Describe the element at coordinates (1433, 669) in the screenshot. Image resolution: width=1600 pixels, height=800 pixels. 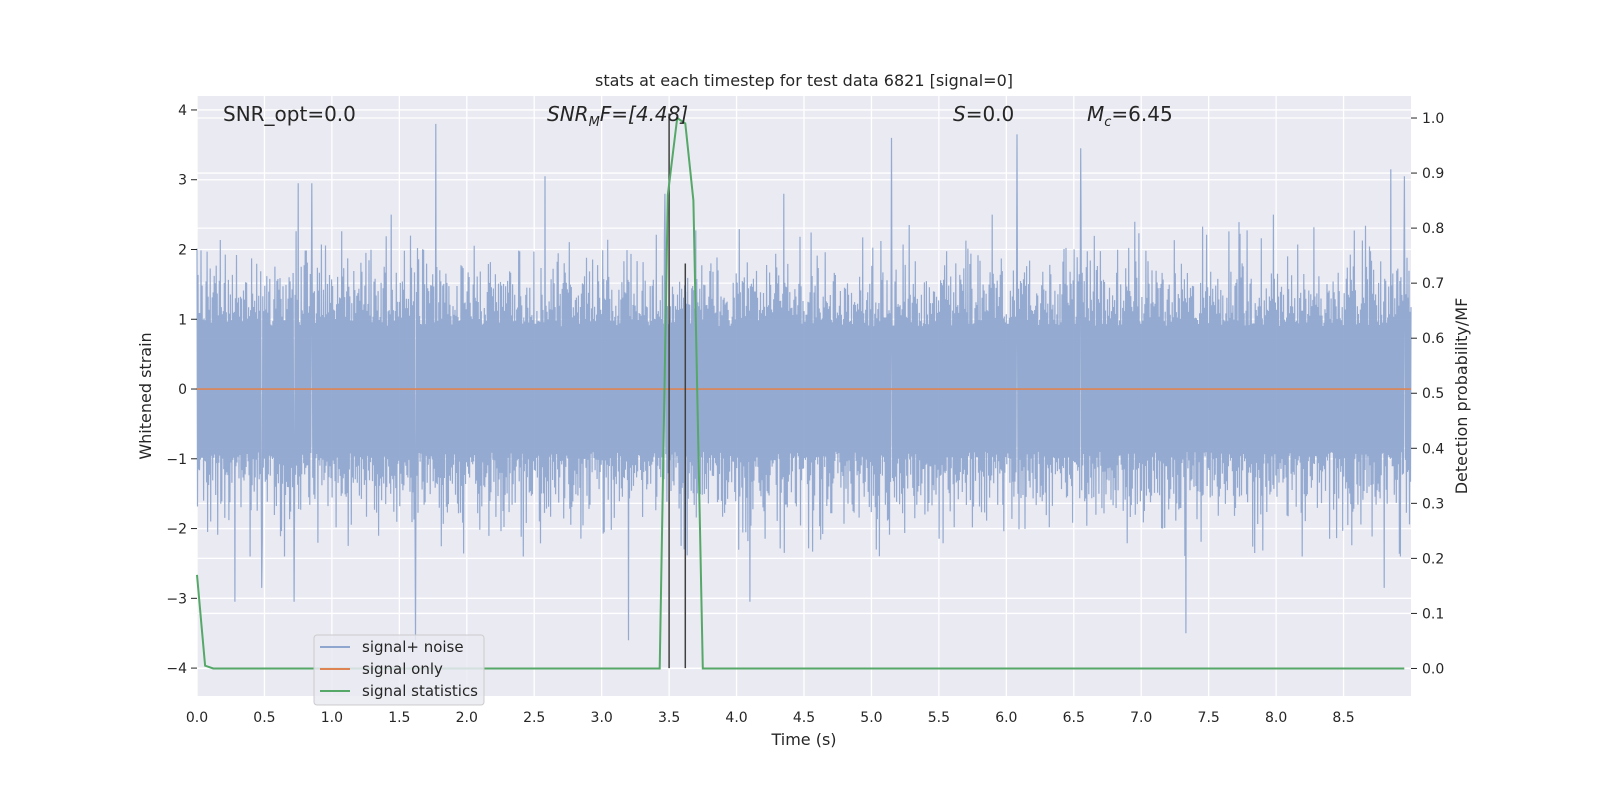
I see `y-right-tick-label: 0.0` at that location.